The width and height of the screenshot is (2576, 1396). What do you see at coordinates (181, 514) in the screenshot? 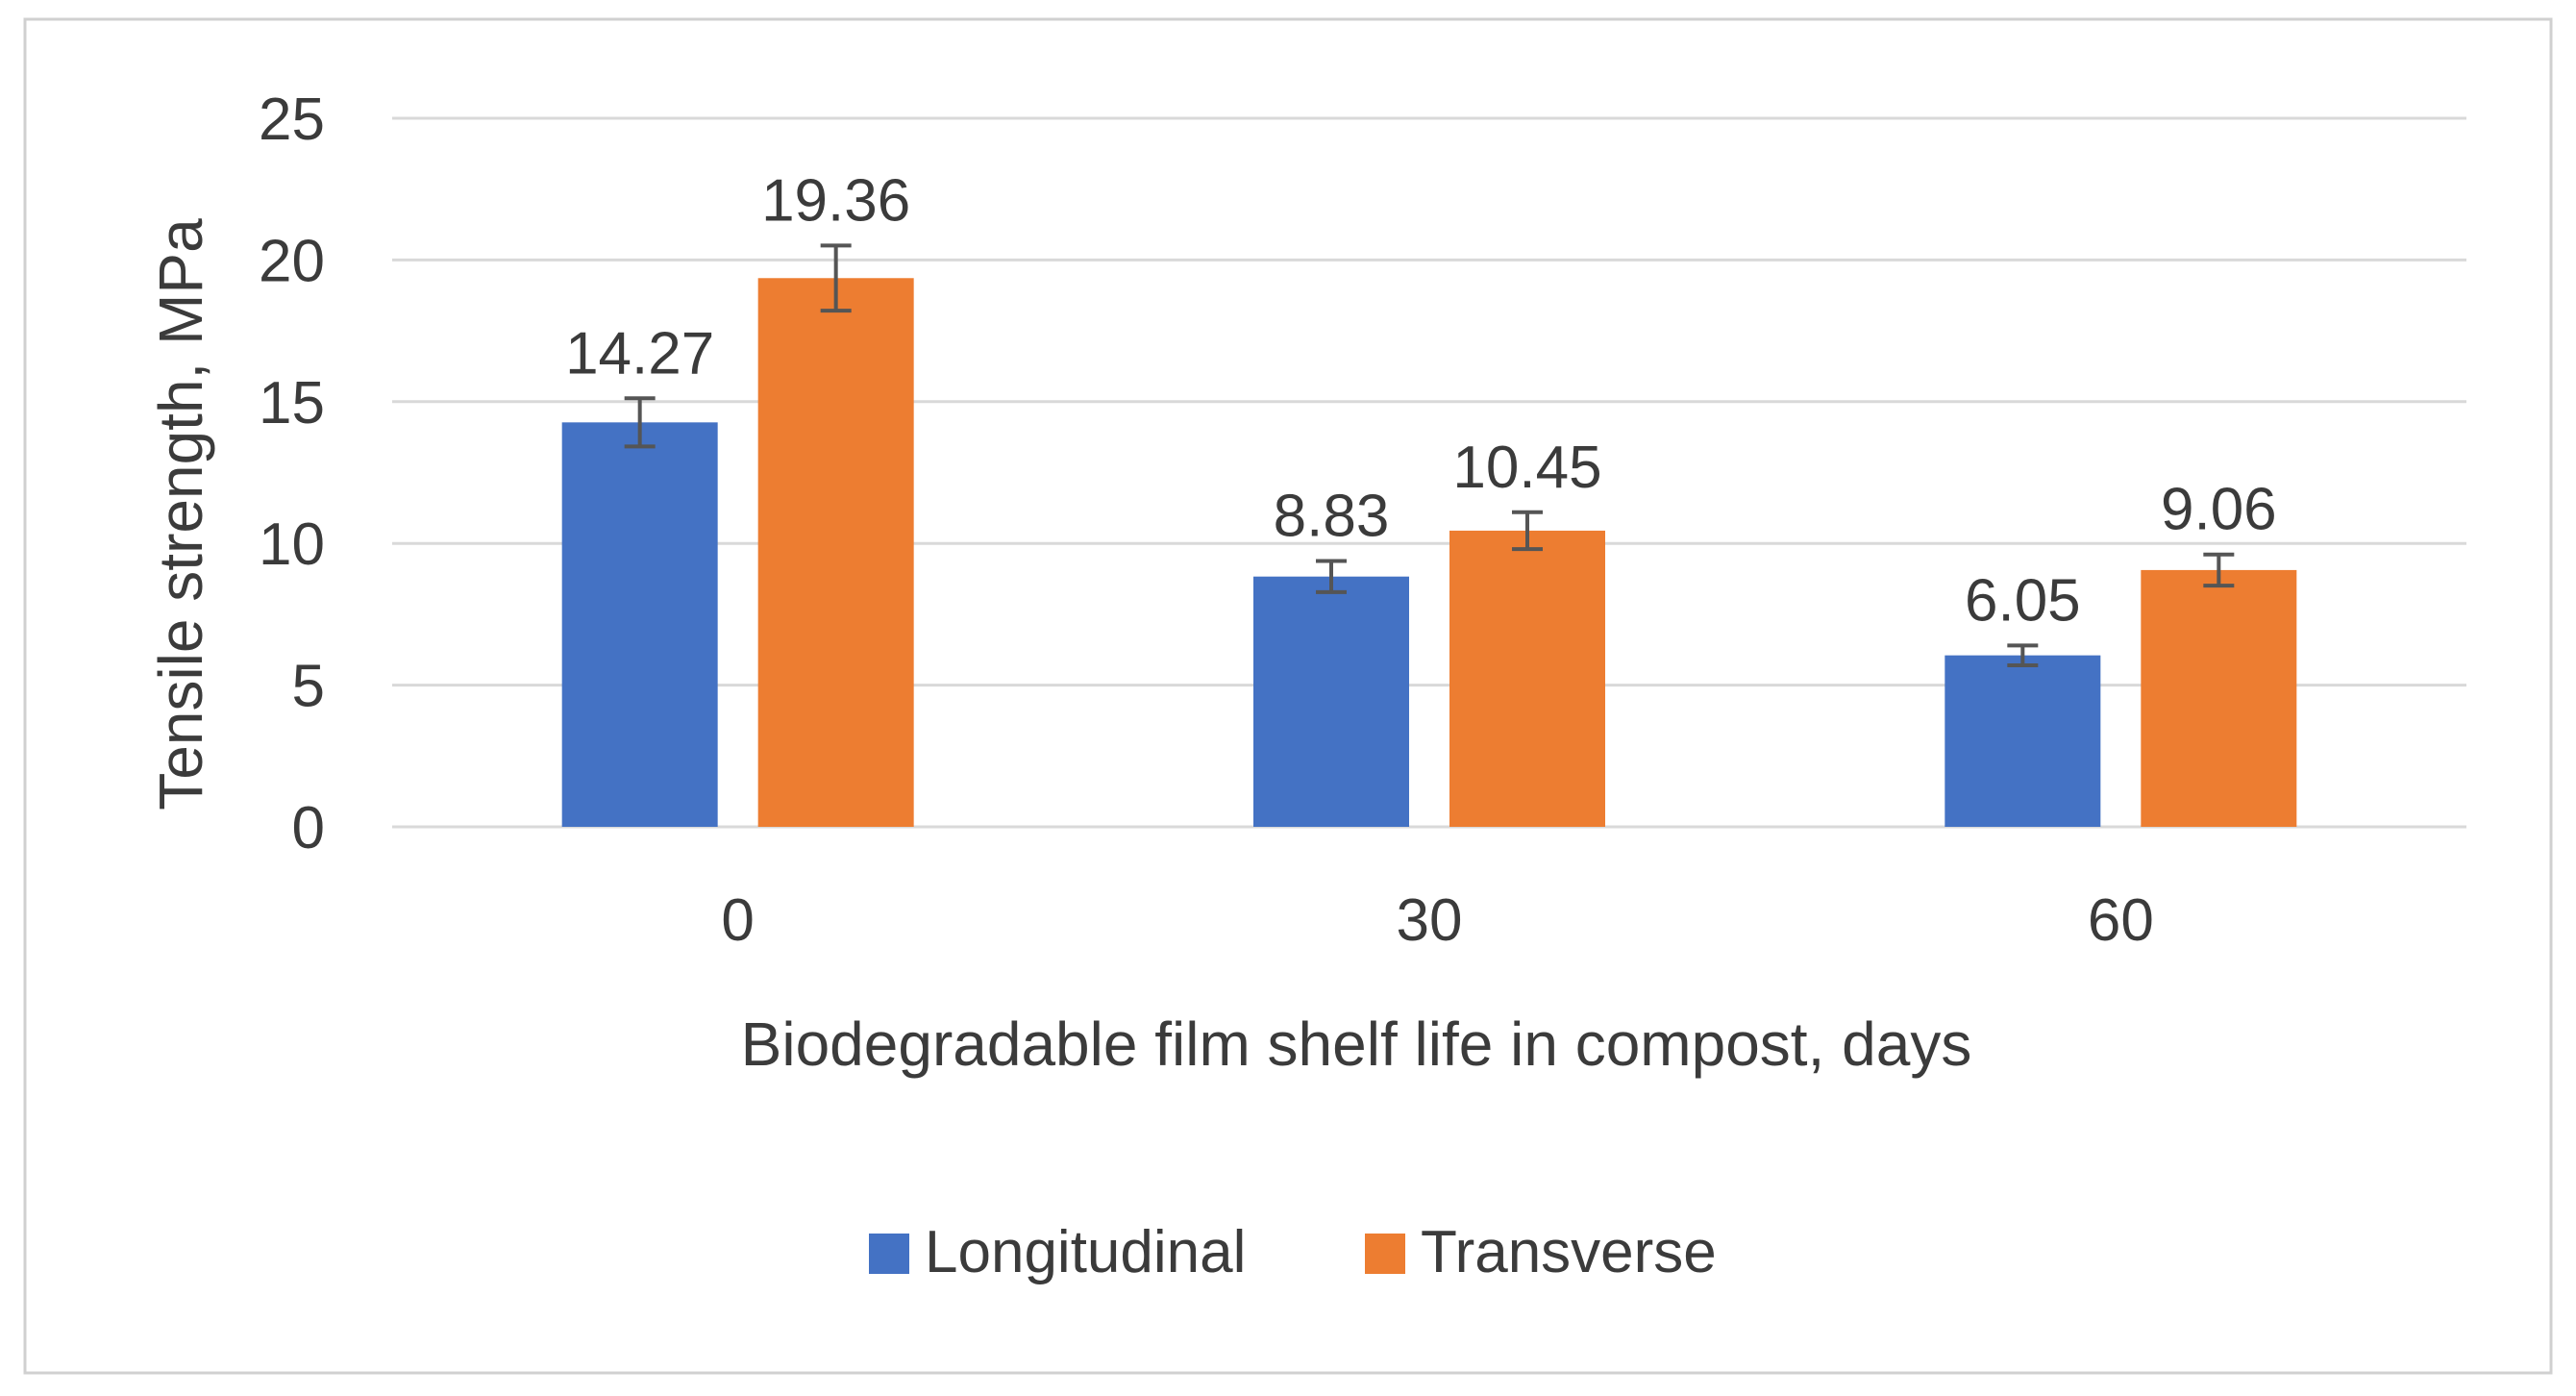
I see `y-axis-title: Tensile strength, MPa` at bounding box center [181, 514].